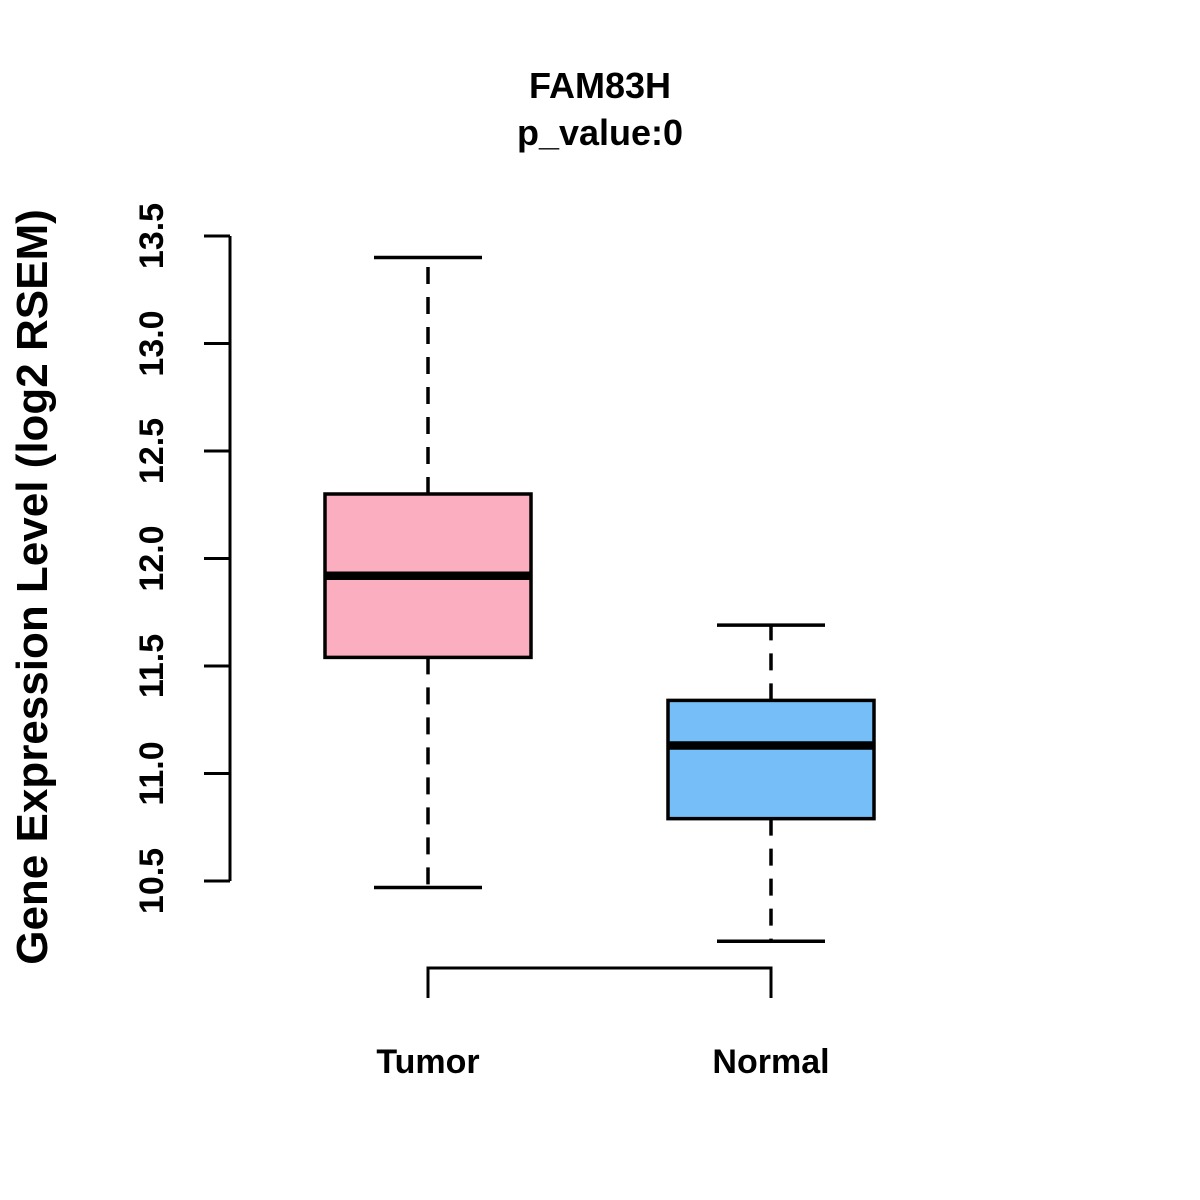 Image resolution: width=1200 pixels, height=1200 pixels. What do you see at coordinates (600, 132) in the screenshot?
I see `chart-subtitle: p_value:0` at bounding box center [600, 132].